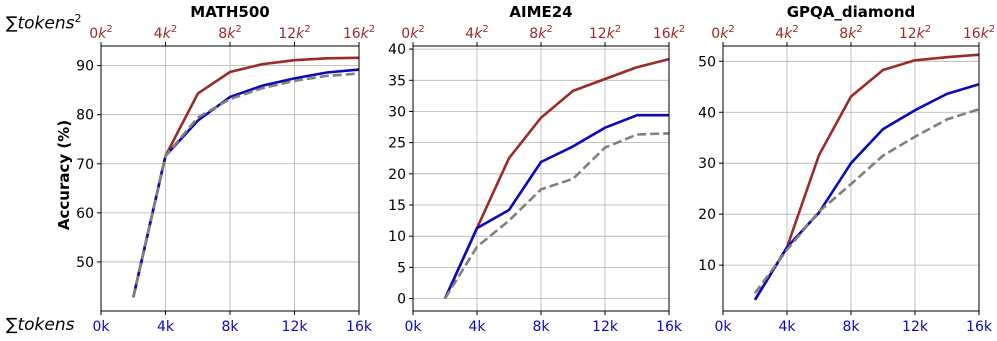 This screenshot has width=997, height=341. Describe the element at coordinates (12, 325) in the screenshot. I see `bottom-axis-sum-symbol: ∑` at that location.